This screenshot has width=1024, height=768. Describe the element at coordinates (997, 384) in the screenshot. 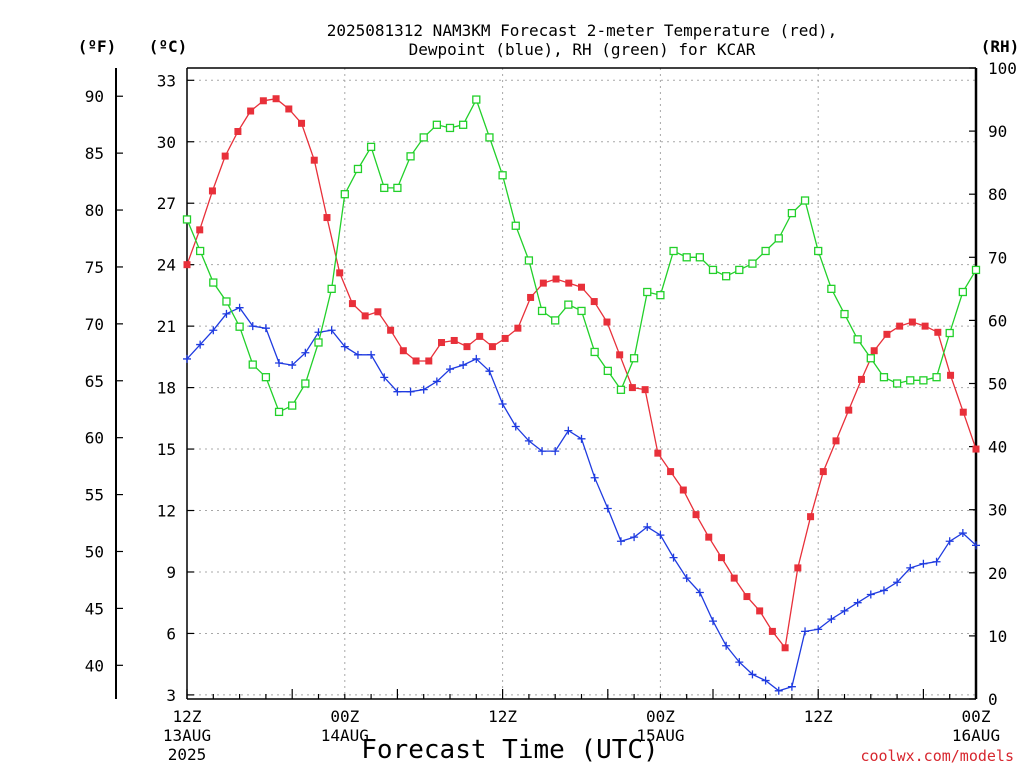

I see `rh-tick-label: 50` at that location.